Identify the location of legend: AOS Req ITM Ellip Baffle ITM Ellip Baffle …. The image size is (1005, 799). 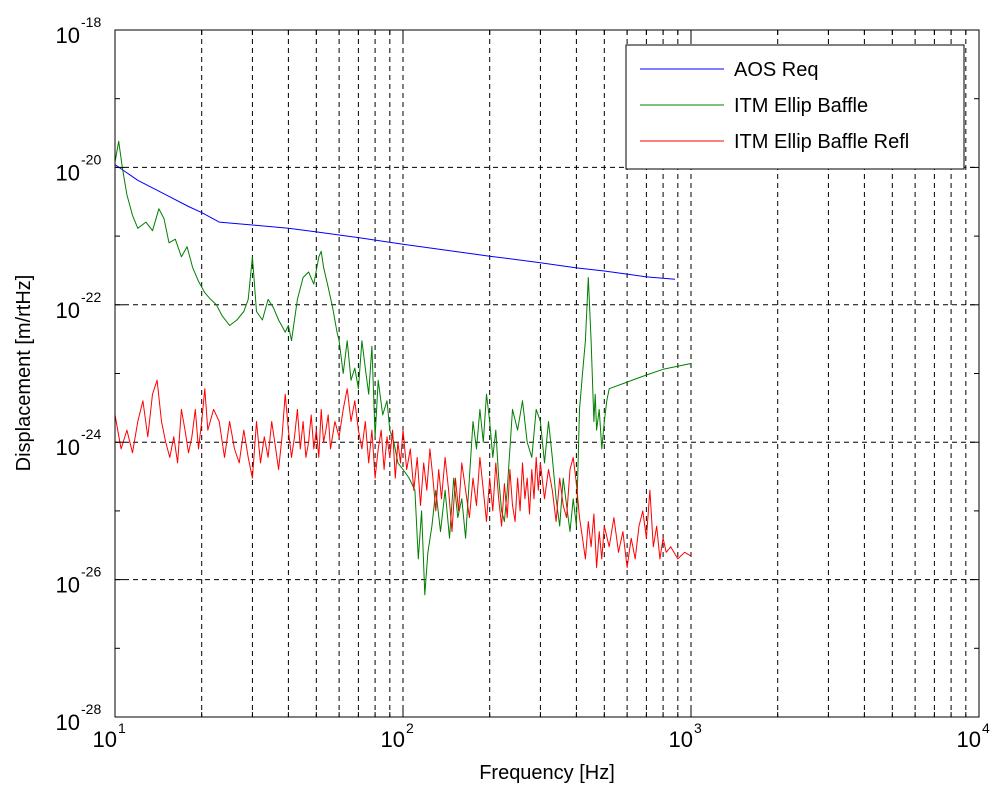
(795, 107).